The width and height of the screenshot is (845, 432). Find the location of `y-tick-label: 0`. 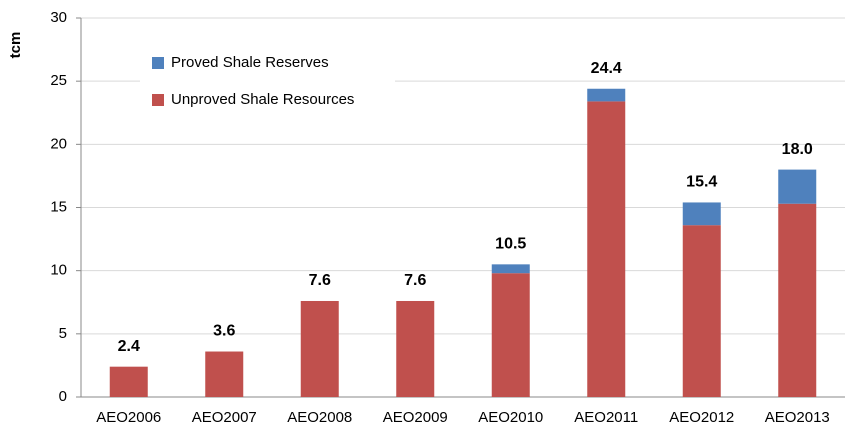

y-tick-label: 0 is located at coordinates (63, 396).